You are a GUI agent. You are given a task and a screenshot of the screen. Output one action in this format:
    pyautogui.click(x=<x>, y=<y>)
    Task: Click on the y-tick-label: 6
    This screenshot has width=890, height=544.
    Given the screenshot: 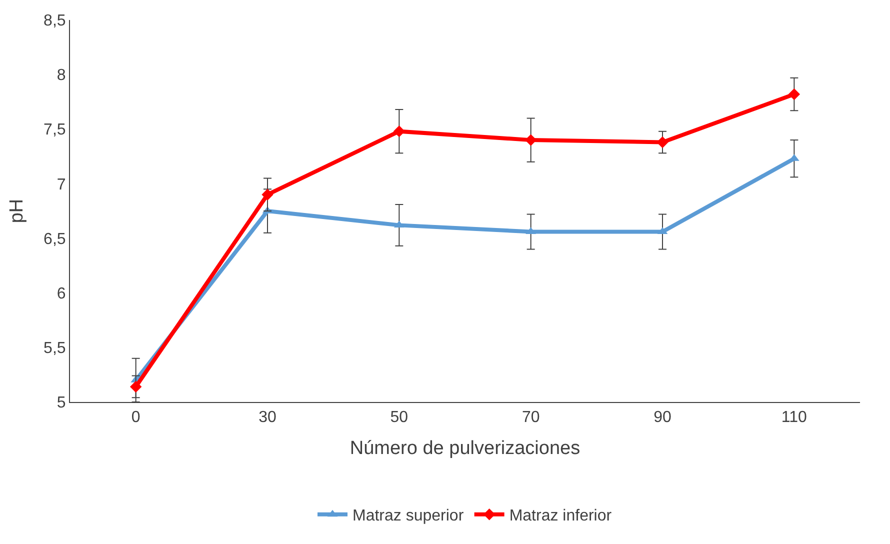 What is the action you would take?
    pyautogui.click(x=61, y=293)
    